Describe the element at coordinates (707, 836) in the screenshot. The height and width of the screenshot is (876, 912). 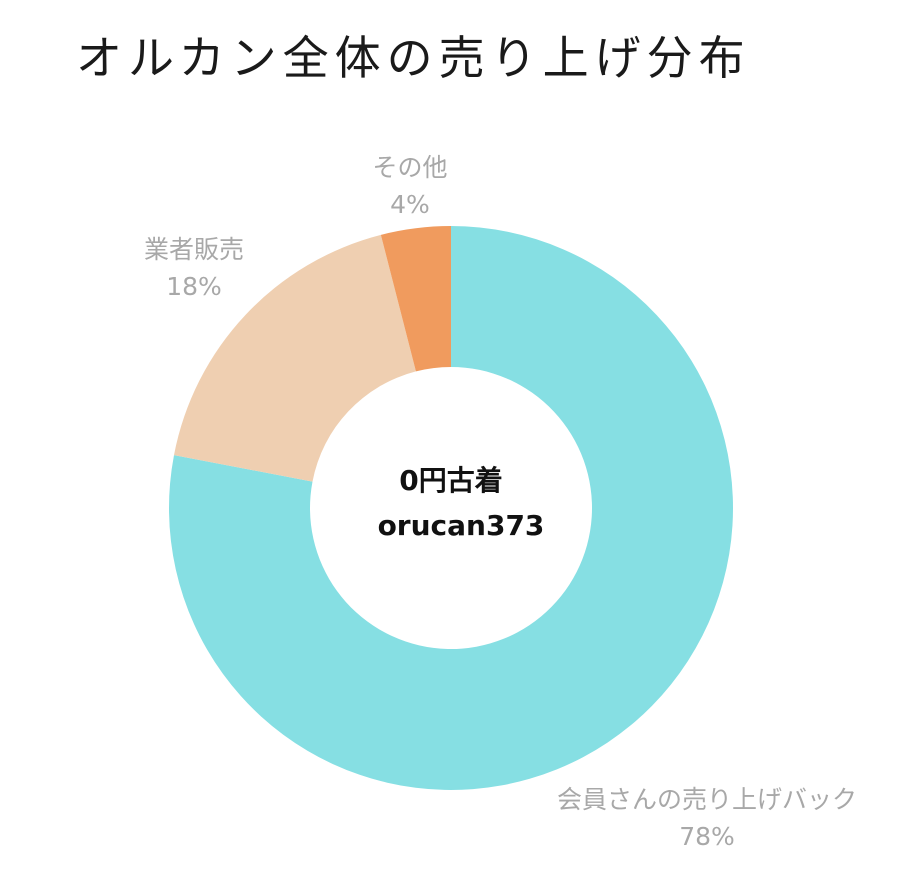
I see `slice-label-value-0: 78%` at that location.